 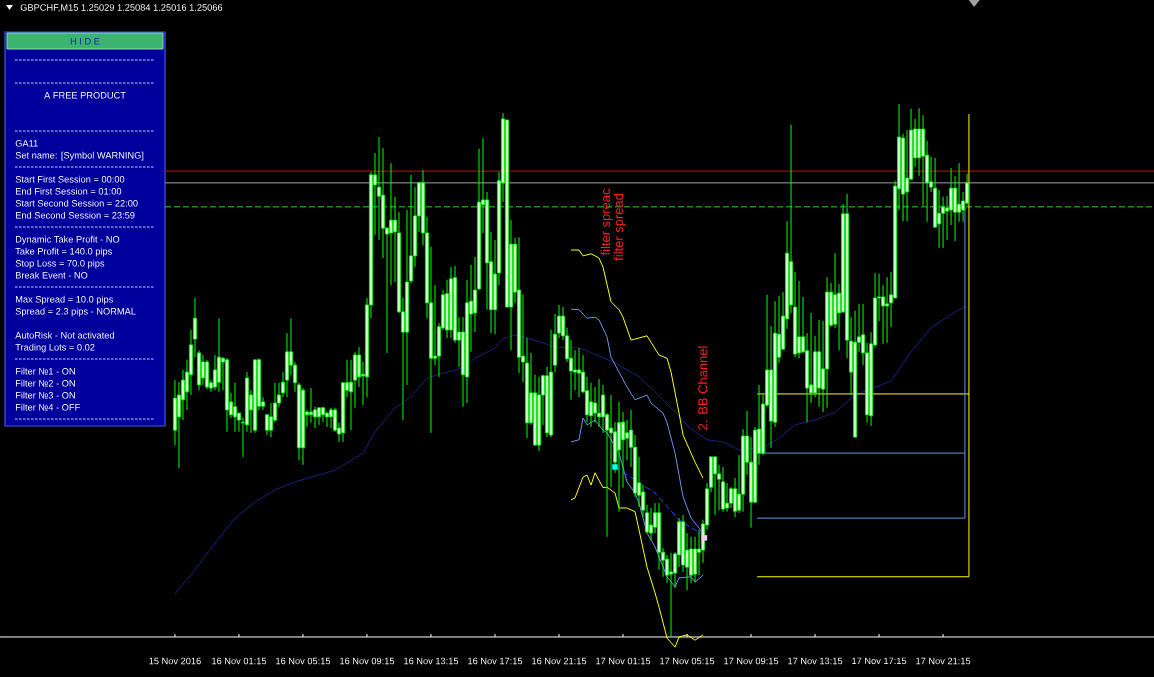 What do you see at coordinates (879, 661) in the screenshot?
I see `x-tick-label: 17 Nov 17:15` at bounding box center [879, 661].